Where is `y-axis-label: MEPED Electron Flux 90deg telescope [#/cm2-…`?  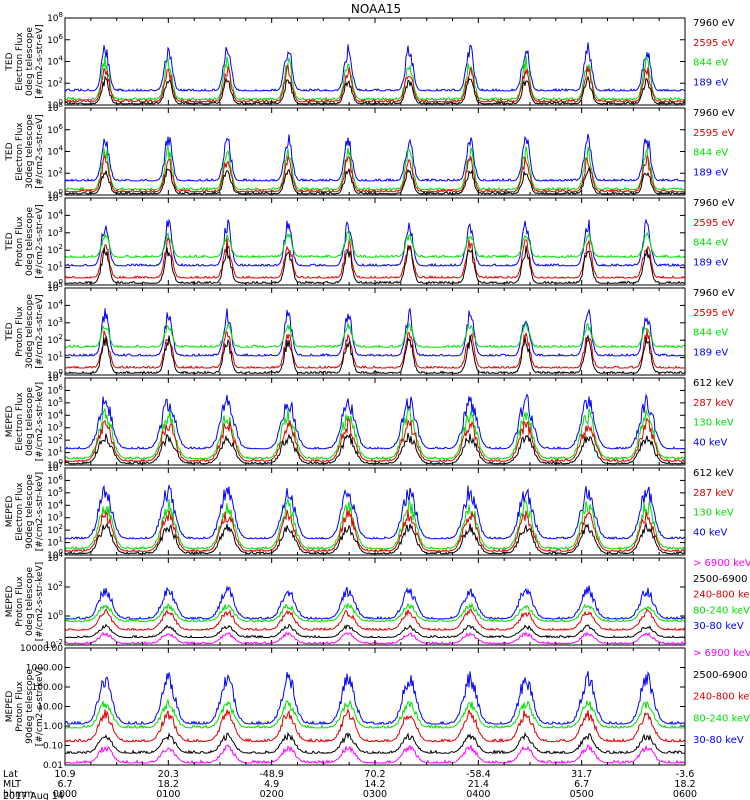 y-axis-label: MEPED Electron Flux 90deg telescope [#/cm2-… is located at coordinates (25, 511).